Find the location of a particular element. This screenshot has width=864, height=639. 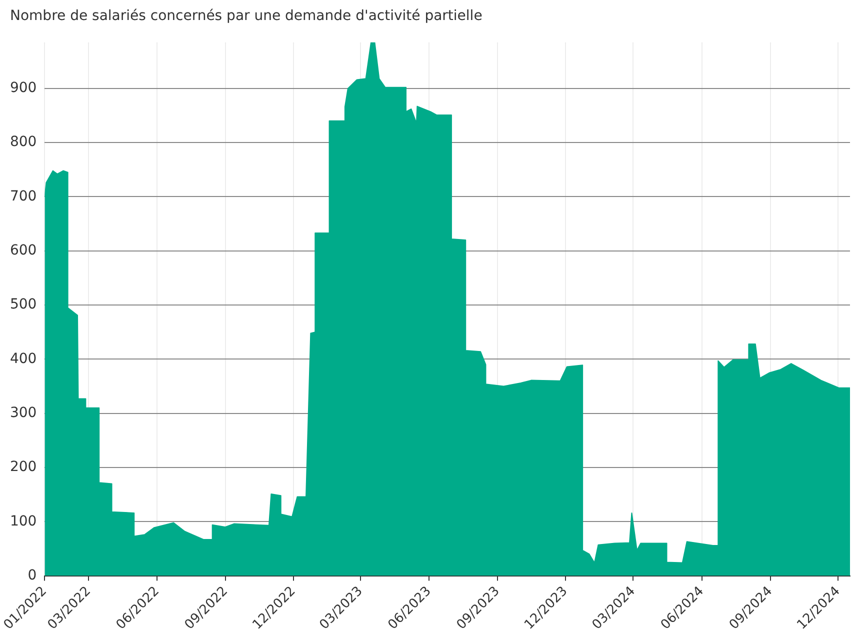

y-tick-label: 500 is located at coordinates (23, 304).